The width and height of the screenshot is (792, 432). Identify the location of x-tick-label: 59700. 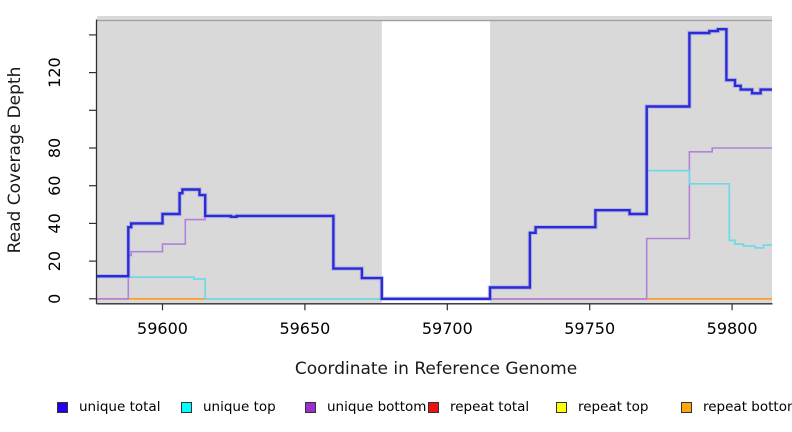
(447, 328).